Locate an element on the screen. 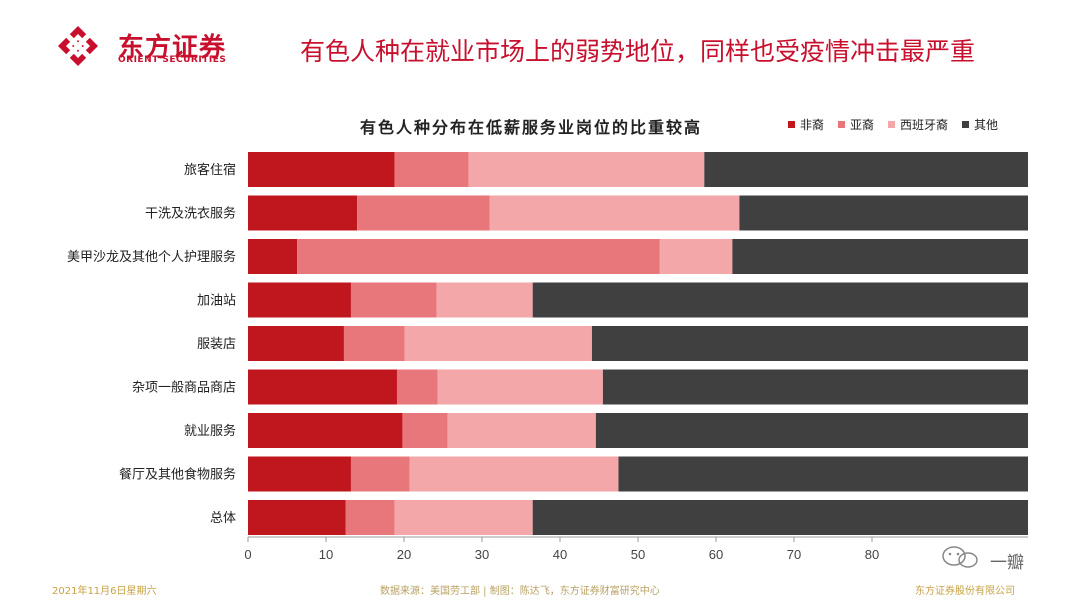 This screenshot has width=1080, height=608. x-tick-label: 30 is located at coordinates (482, 554).